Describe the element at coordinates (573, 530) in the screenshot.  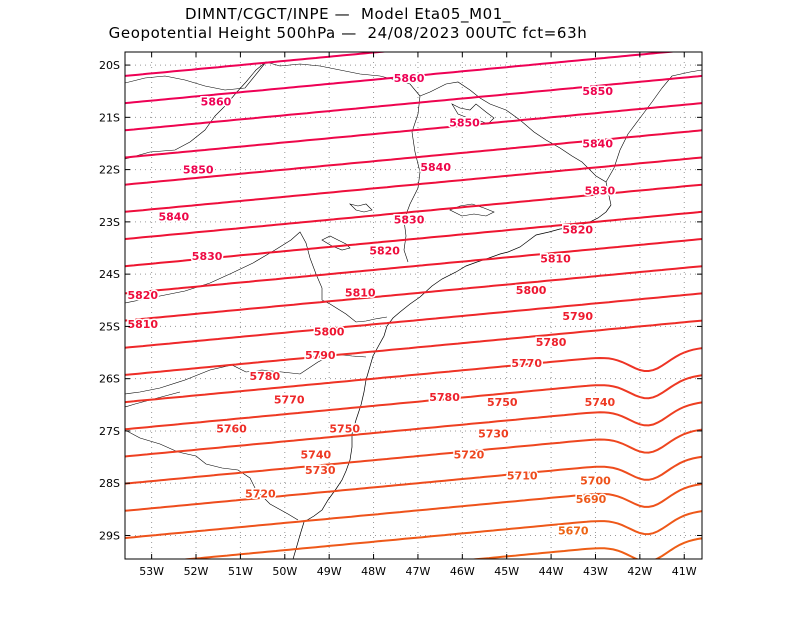
I see `contour-label: 5670` at that location.